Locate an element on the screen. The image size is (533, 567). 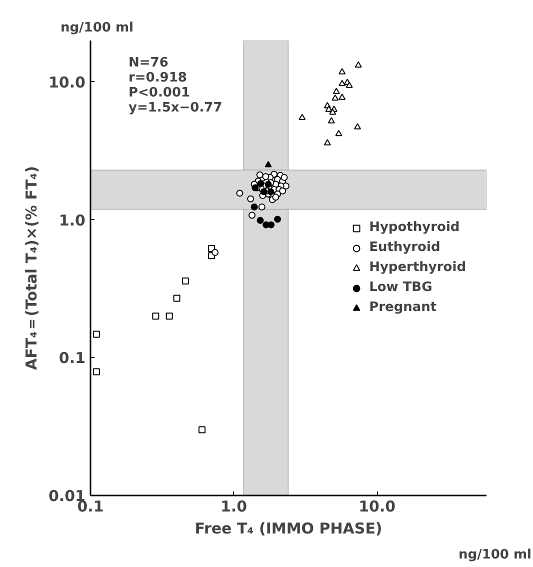
x-axis-title: Free T₄ (IMMO PHASE) is located at coordinates (288, 529).